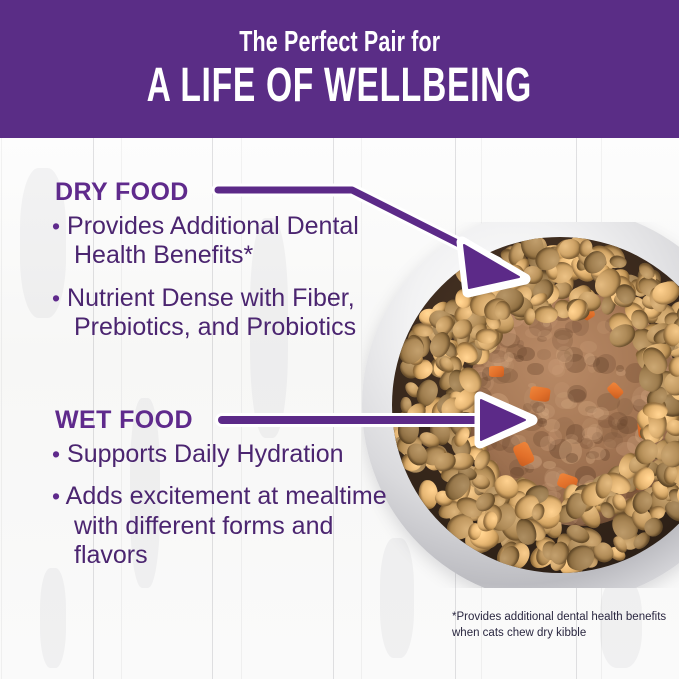 The image size is (679, 679). What do you see at coordinates (124, 420) in the screenshot?
I see `section-title-wet-food: WET FOOD` at bounding box center [124, 420].